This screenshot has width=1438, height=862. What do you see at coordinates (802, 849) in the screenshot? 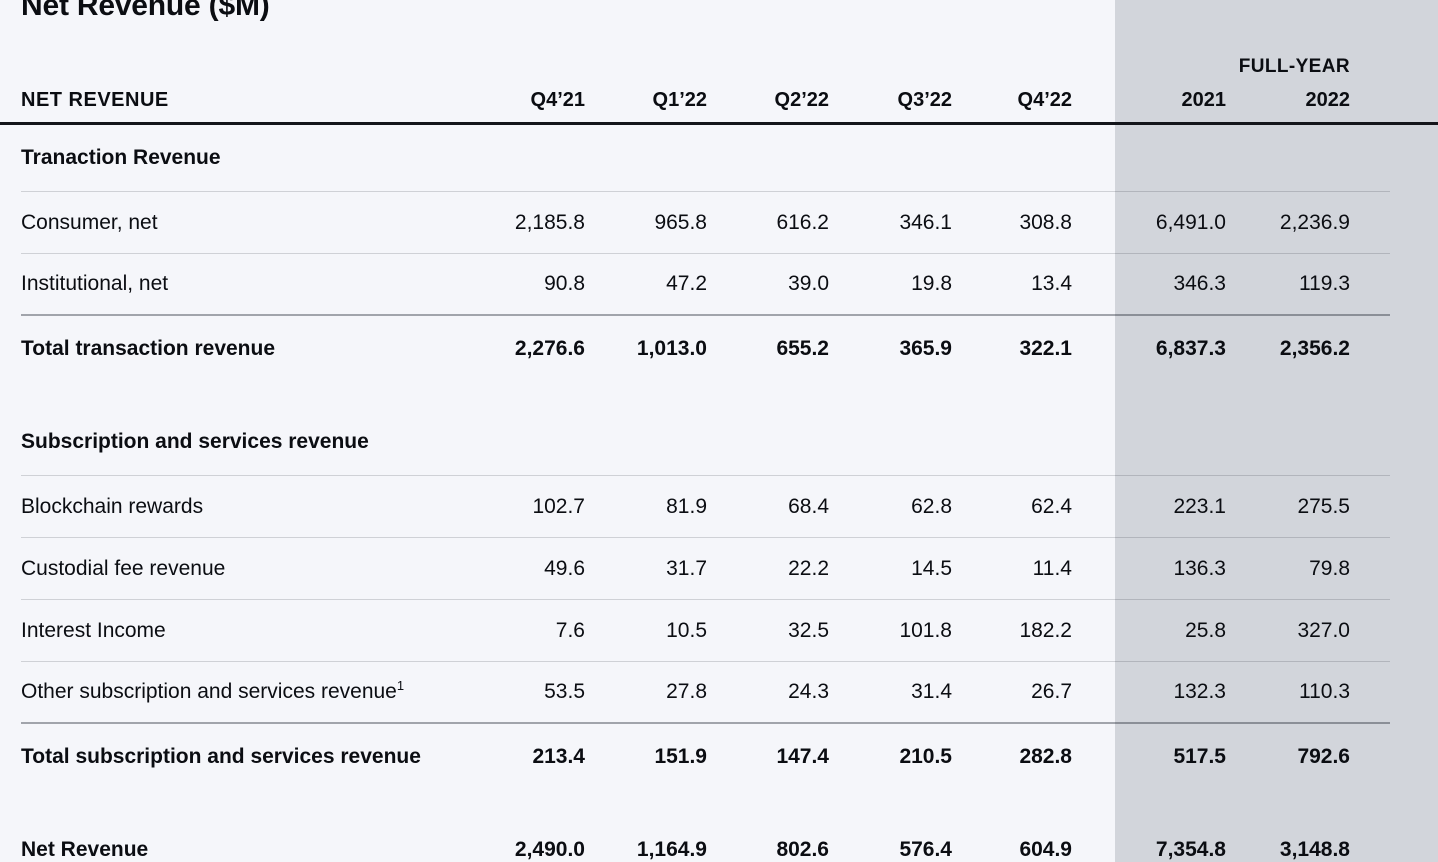
I see `cell-value: 802.6` at bounding box center [802, 849].